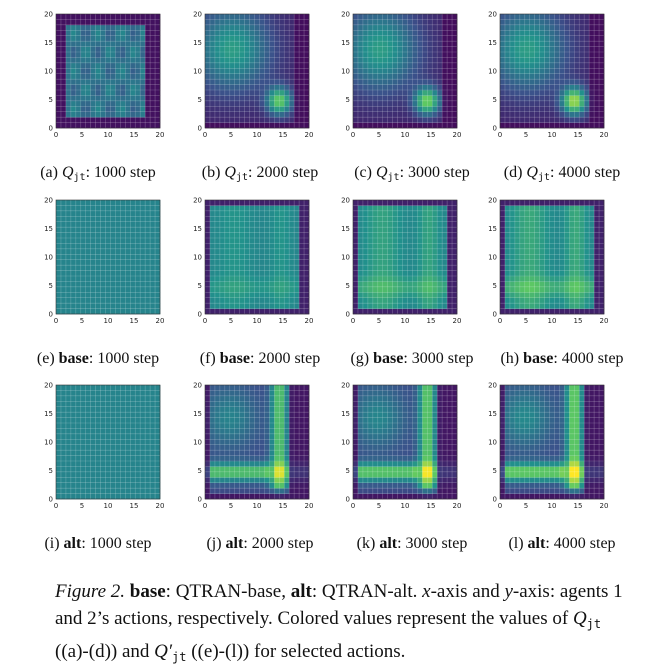  I want to click on step-count: 4000 step, so click(593, 358).